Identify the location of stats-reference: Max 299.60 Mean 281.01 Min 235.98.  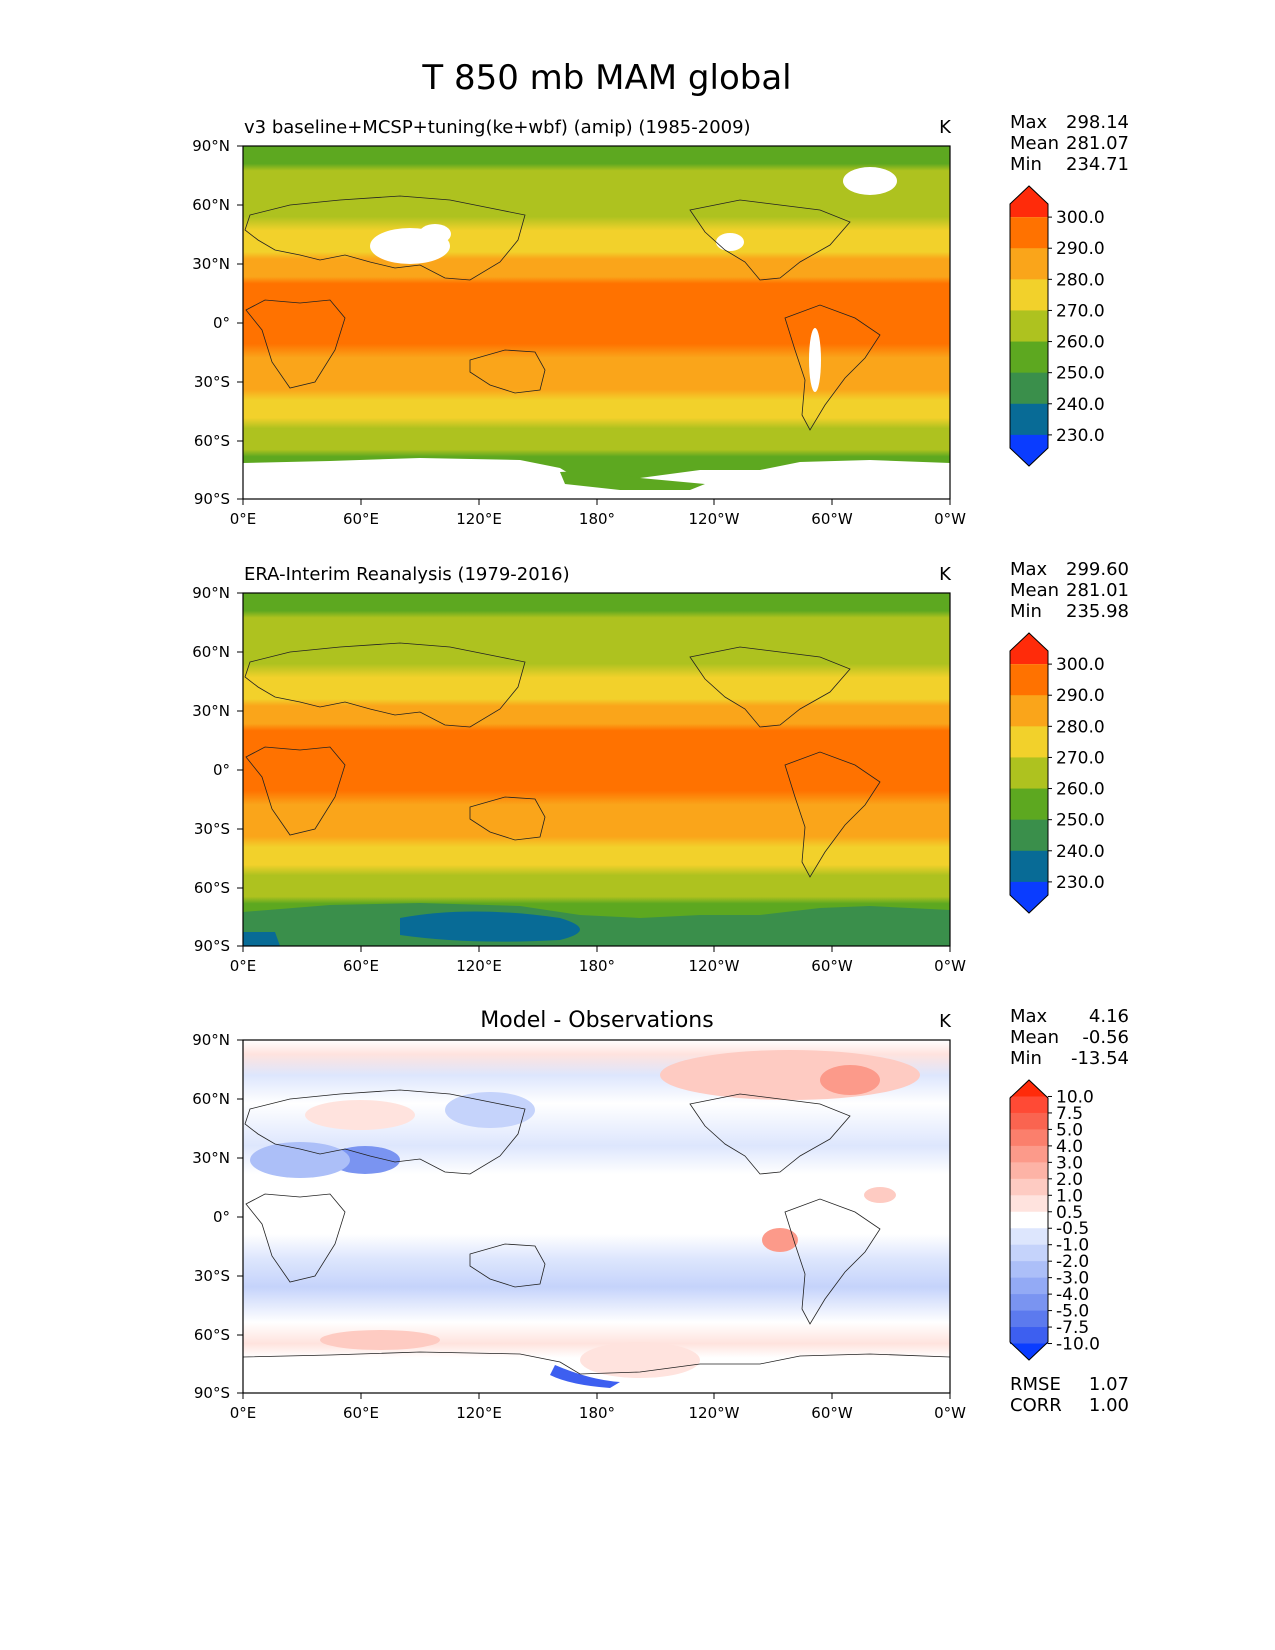
(1069, 590).